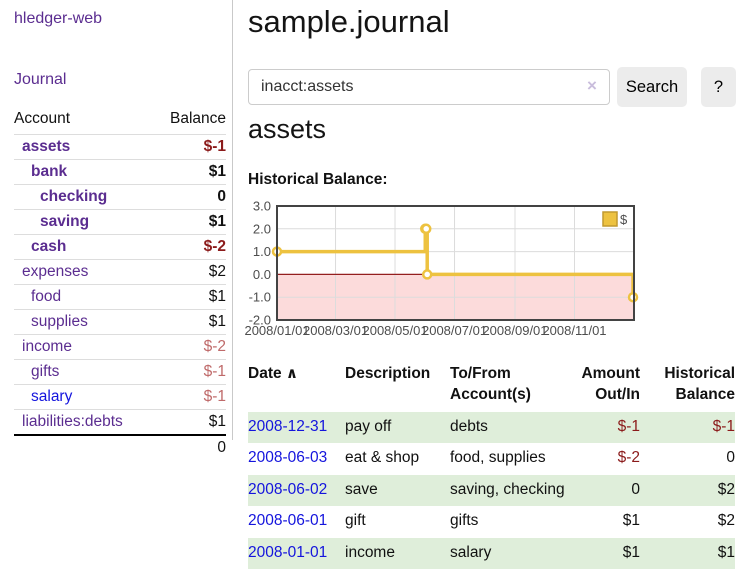  I want to click on account-link-expenses: expenses, so click(55, 271).